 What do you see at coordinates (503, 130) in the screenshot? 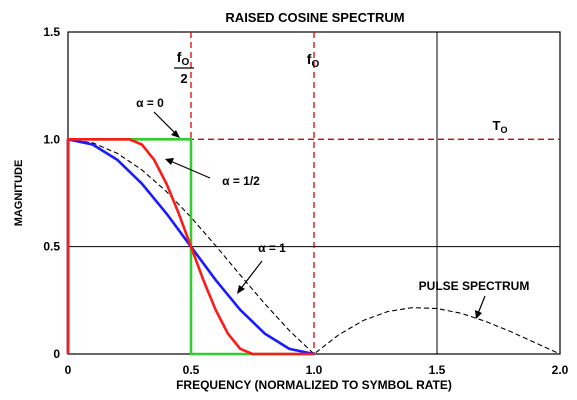
I see `to-sub: O` at bounding box center [503, 130].